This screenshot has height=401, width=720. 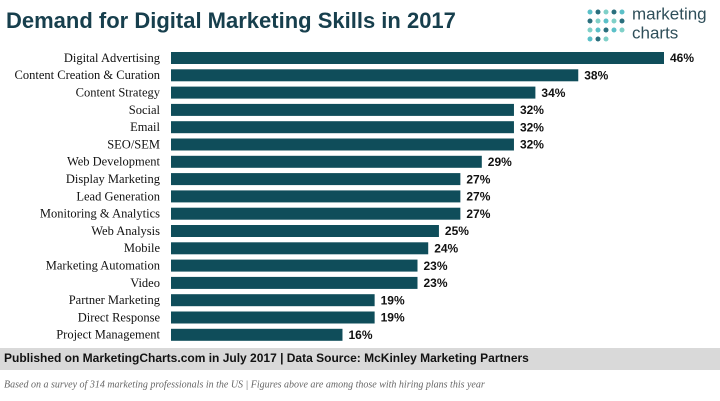 I want to click on value-label: 34%, so click(x=553, y=93).